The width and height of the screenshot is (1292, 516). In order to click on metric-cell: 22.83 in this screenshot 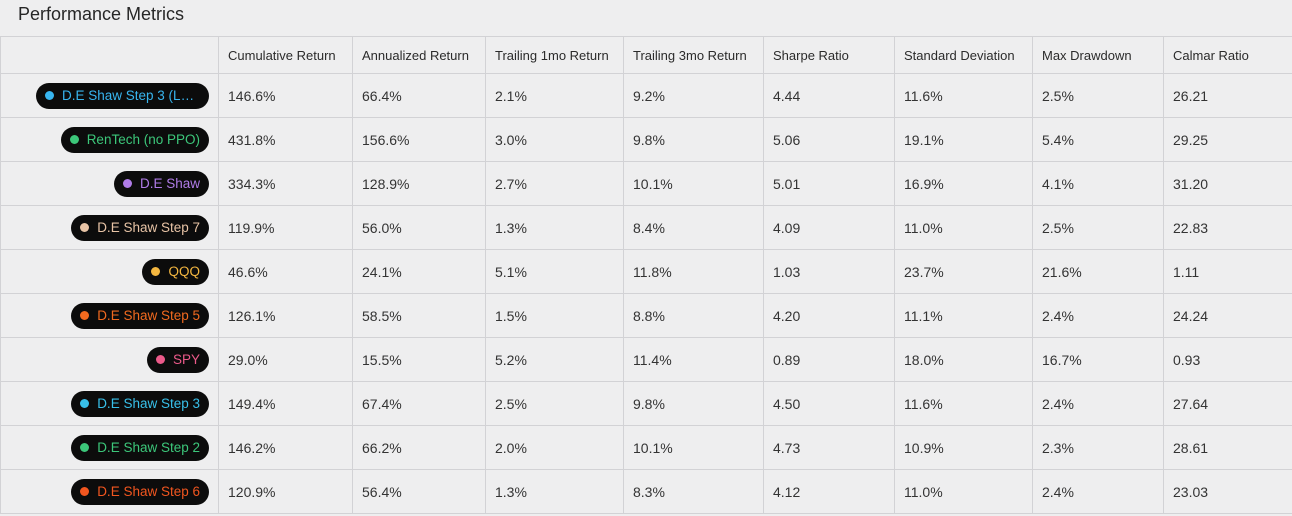, I will do `click(1227, 227)`.